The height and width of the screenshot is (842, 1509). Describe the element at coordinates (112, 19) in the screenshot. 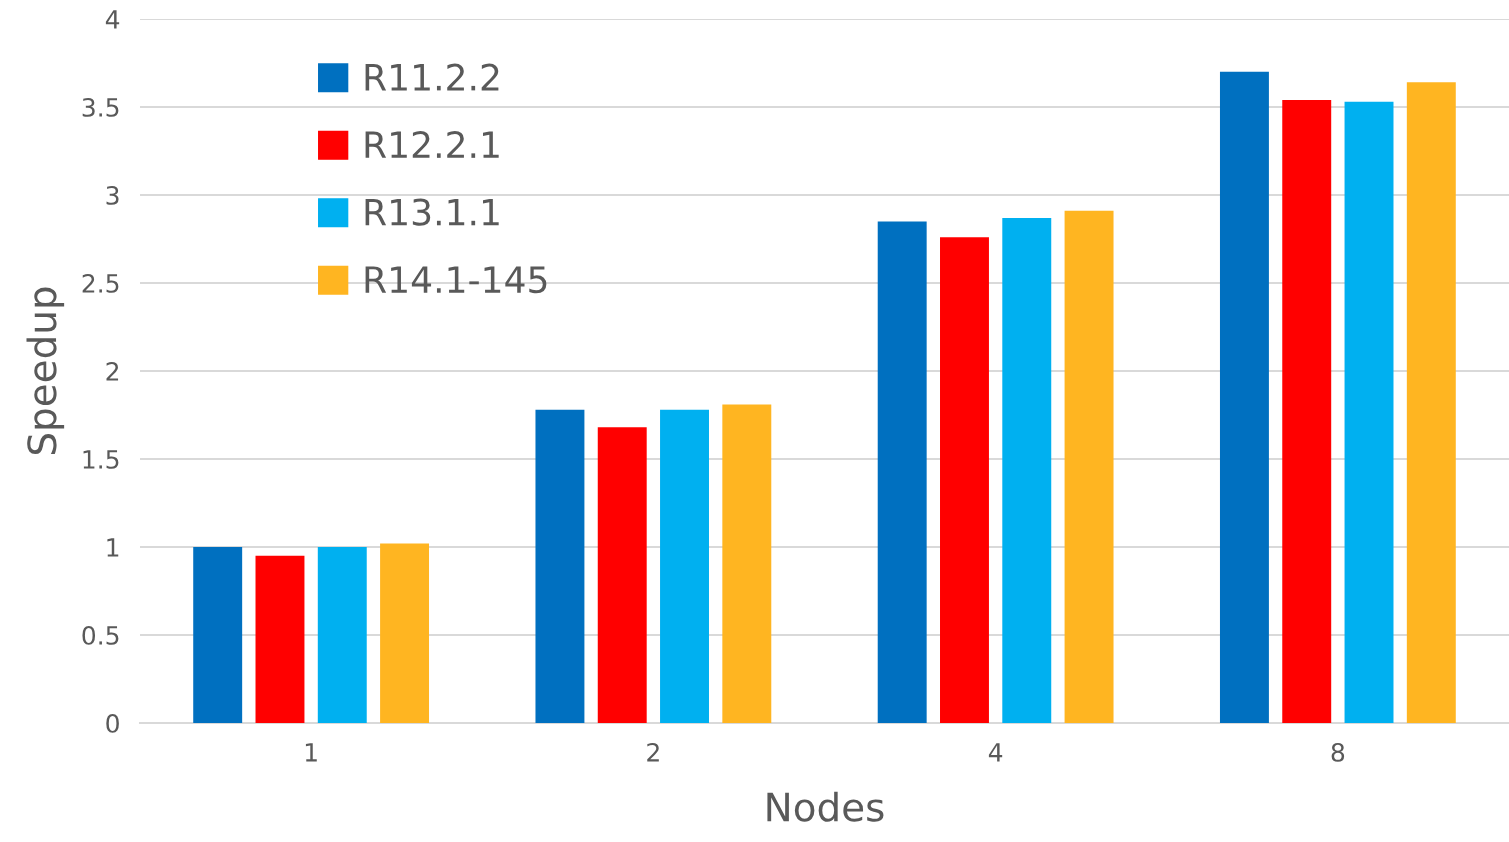

I see `y-tick-label: 4` at that location.